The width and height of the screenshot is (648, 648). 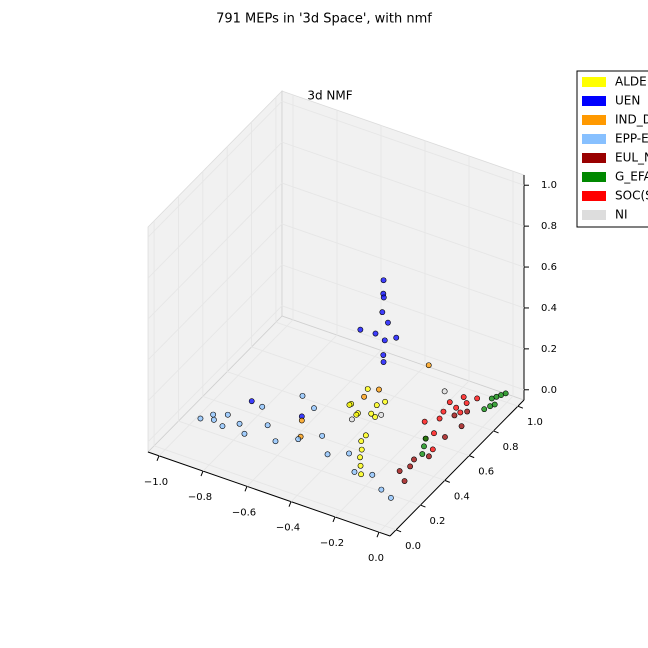 I want to click on legend-label: G_EFA, so click(x=631, y=177).